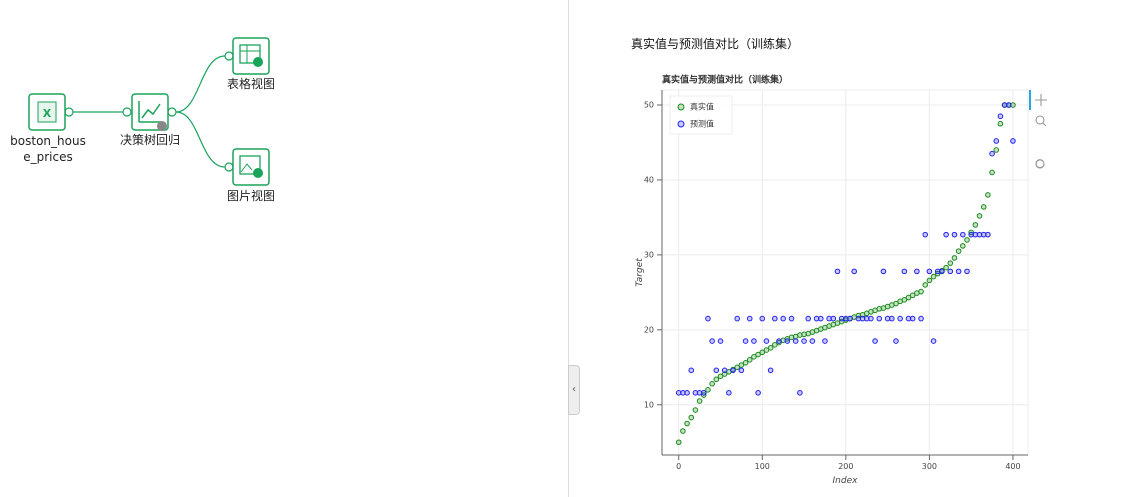 This screenshot has height=497, width=1121. What do you see at coordinates (250, 196) in the screenshot?
I see `node-label: 图片视图` at bounding box center [250, 196].